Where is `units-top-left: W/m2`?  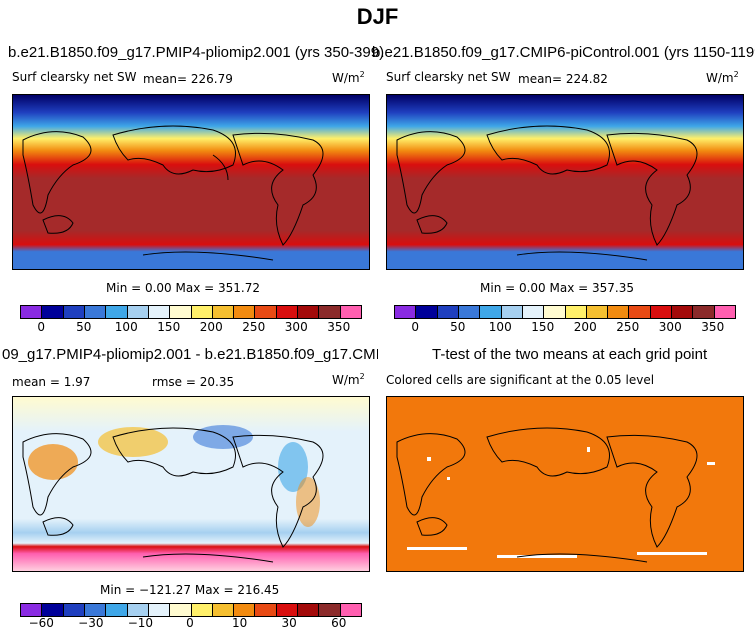 units-top-left: W/m2 is located at coordinates (348, 77).